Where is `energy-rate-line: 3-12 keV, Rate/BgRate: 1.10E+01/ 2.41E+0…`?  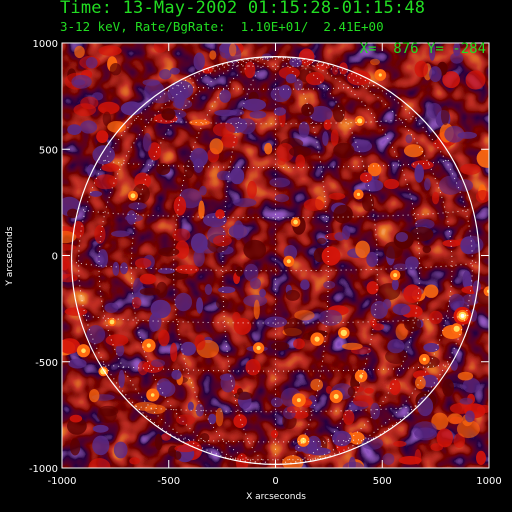 energy-rate-line: 3-12 keV, Rate/BgRate: 1.10E+01/ 2.41E+0… is located at coordinates (222, 26).